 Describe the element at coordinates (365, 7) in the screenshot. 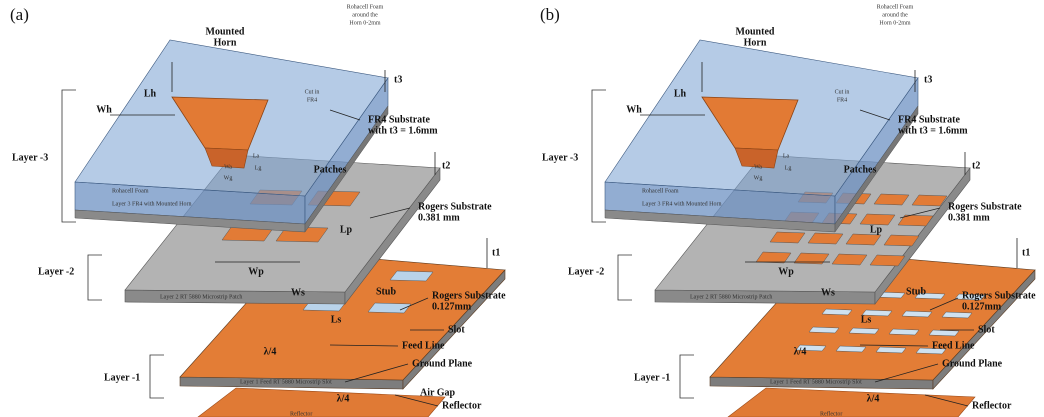

I see `foam-label: Rohacell Foam` at that location.